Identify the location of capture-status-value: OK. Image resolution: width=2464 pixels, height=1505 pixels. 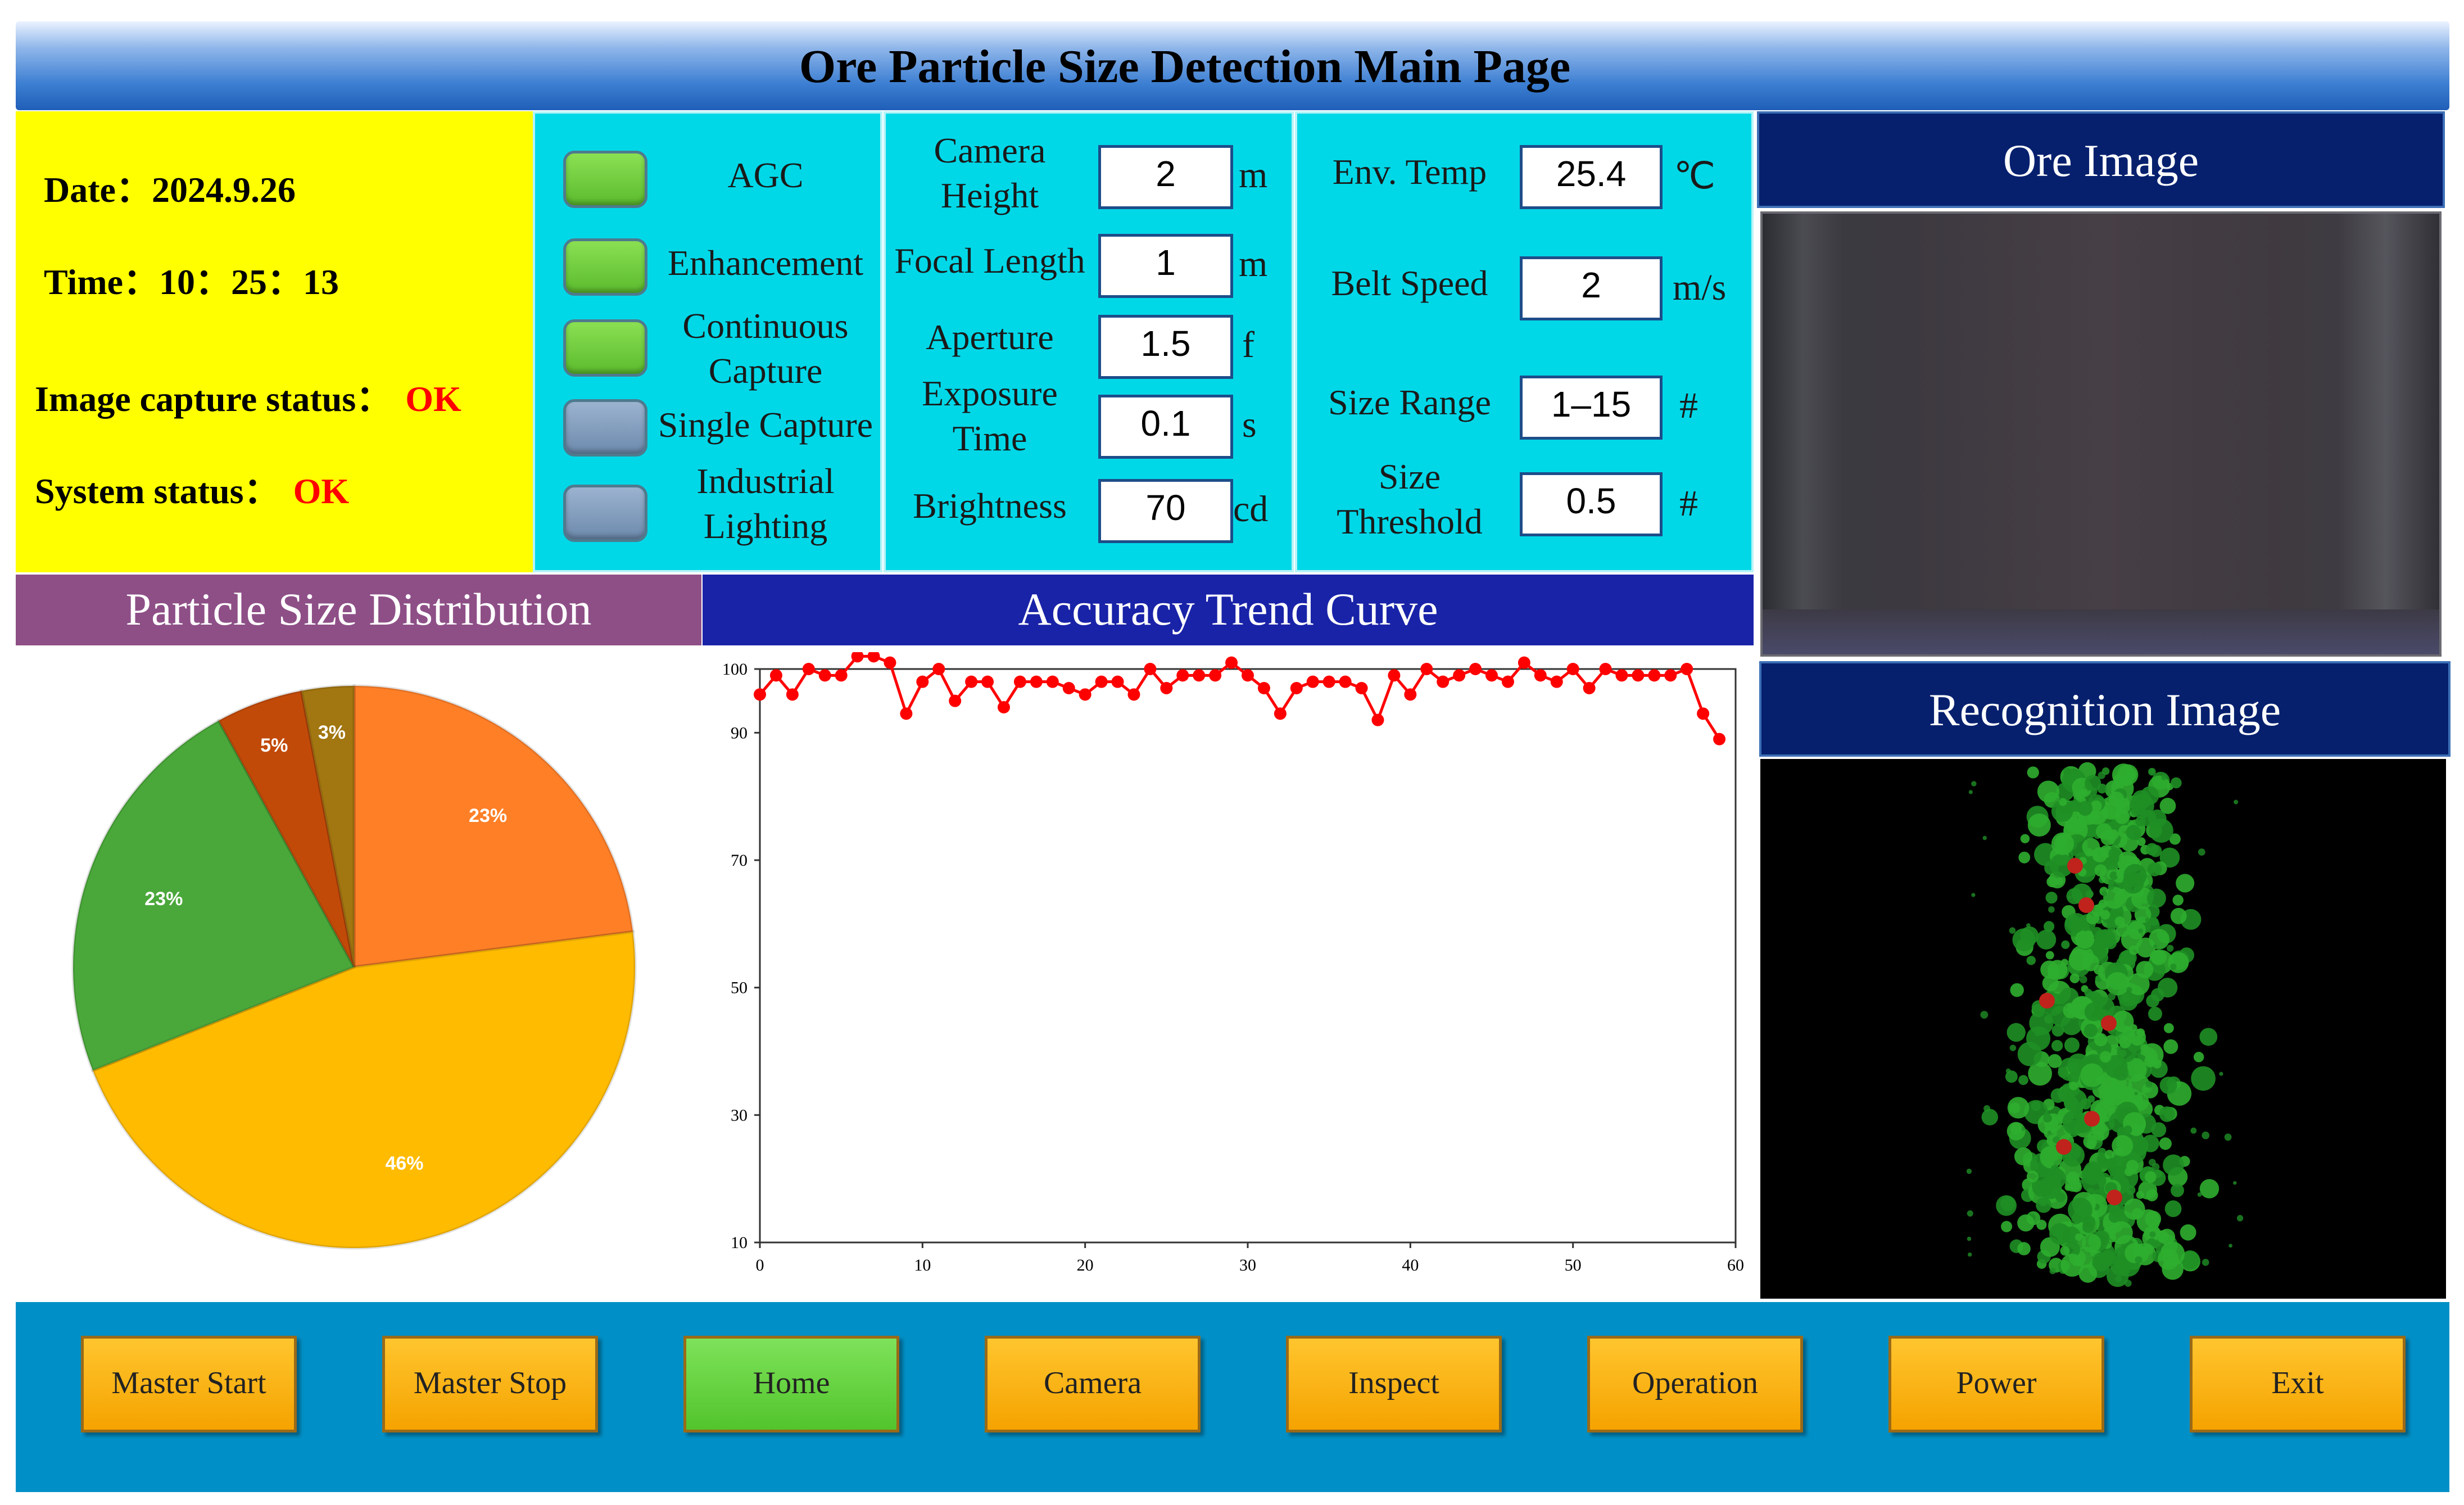
(433, 399).